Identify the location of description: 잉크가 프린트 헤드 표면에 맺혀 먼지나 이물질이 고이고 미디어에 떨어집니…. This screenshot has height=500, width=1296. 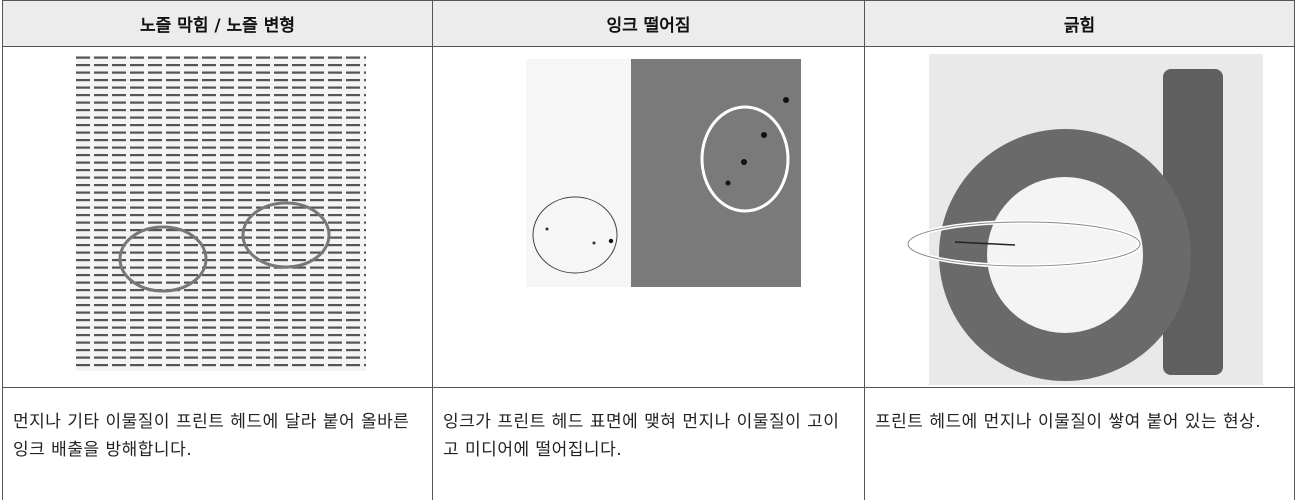
(649, 444).